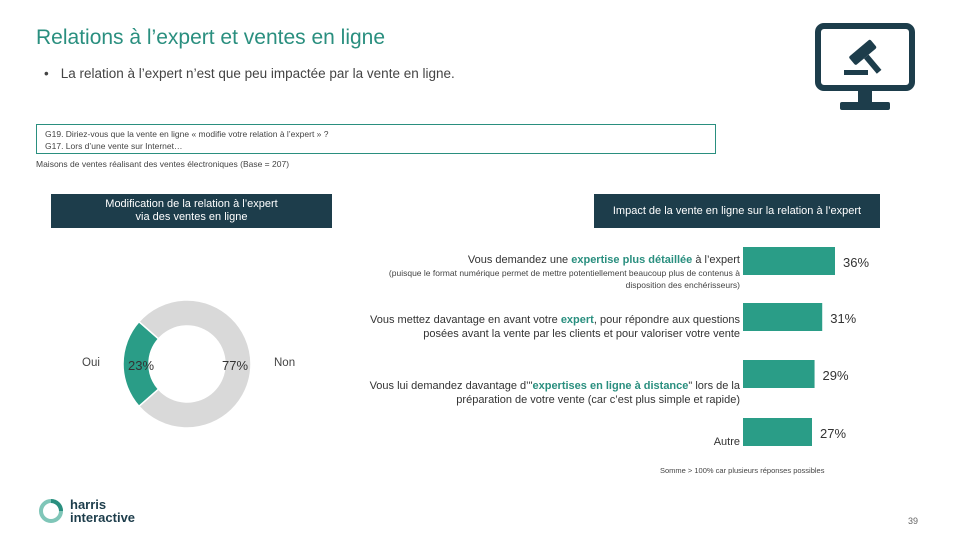 Image resolution: width=960 pixels, height=540 pixels. I want to click on donut-slice-oui, so click(141, 364).